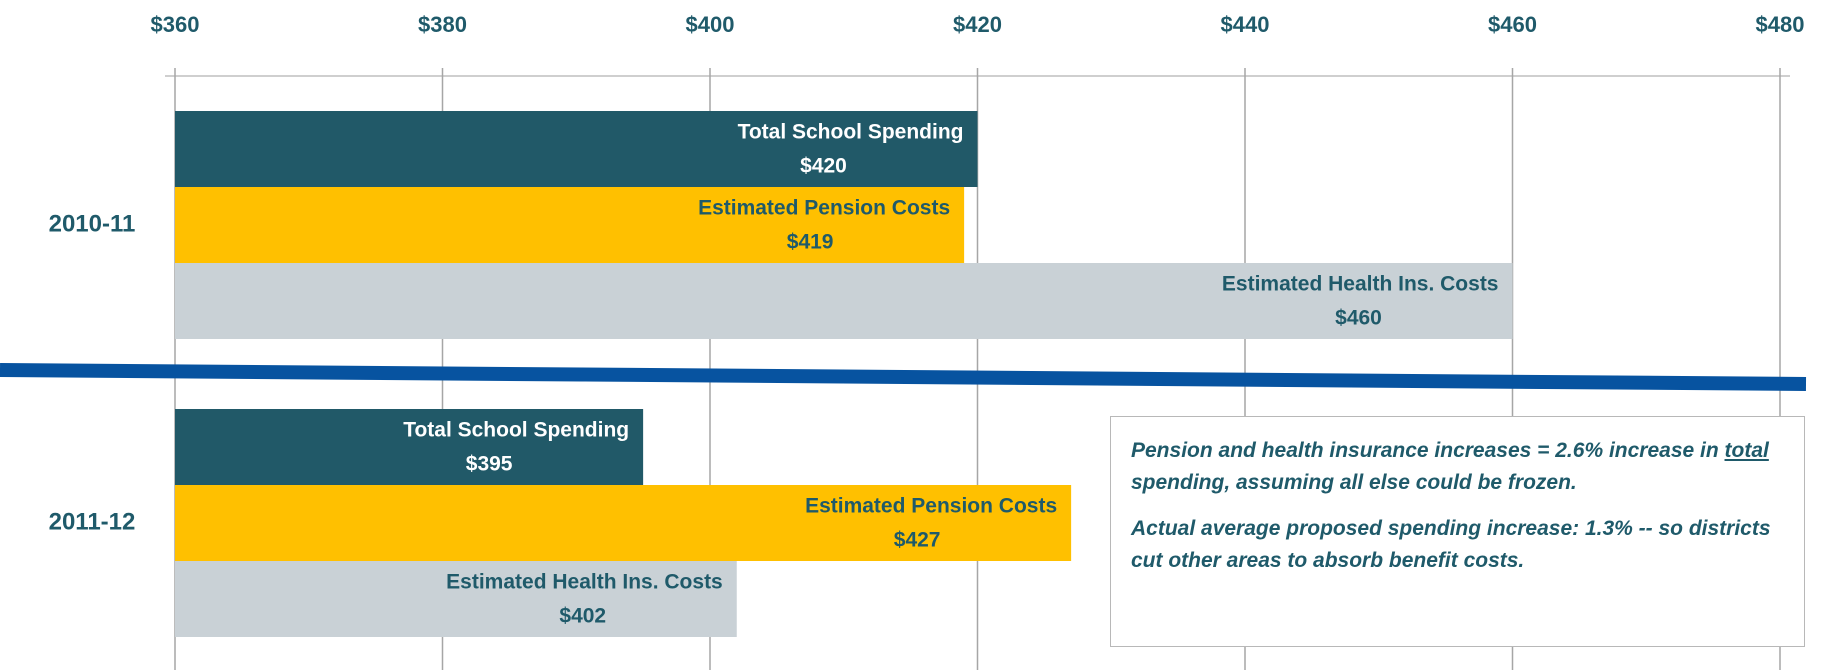 The image size is (1824, 670). I want to click on bar-value-label: $420, so click(823, 166).